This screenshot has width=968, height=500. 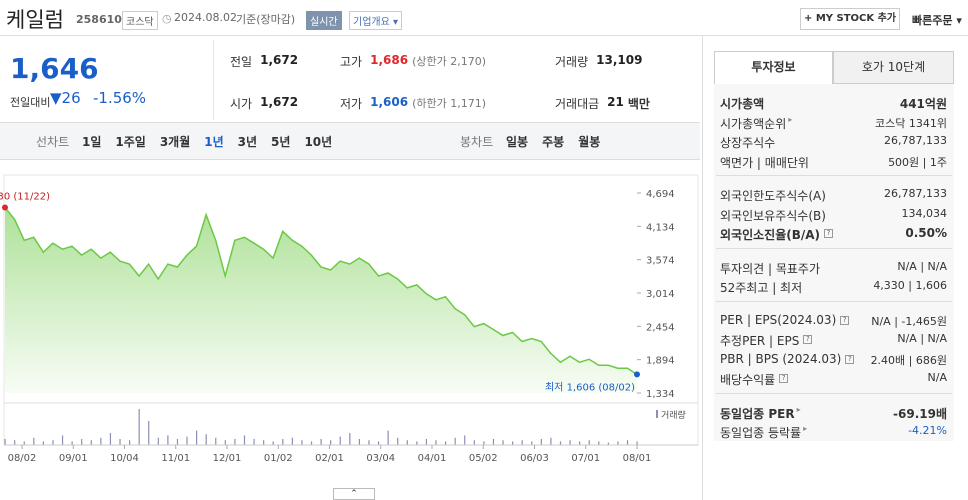 What do you see at coordinates (924, 213) in the screenshot?
I see `info-value: 134,034` at bounding box center [924, 213].